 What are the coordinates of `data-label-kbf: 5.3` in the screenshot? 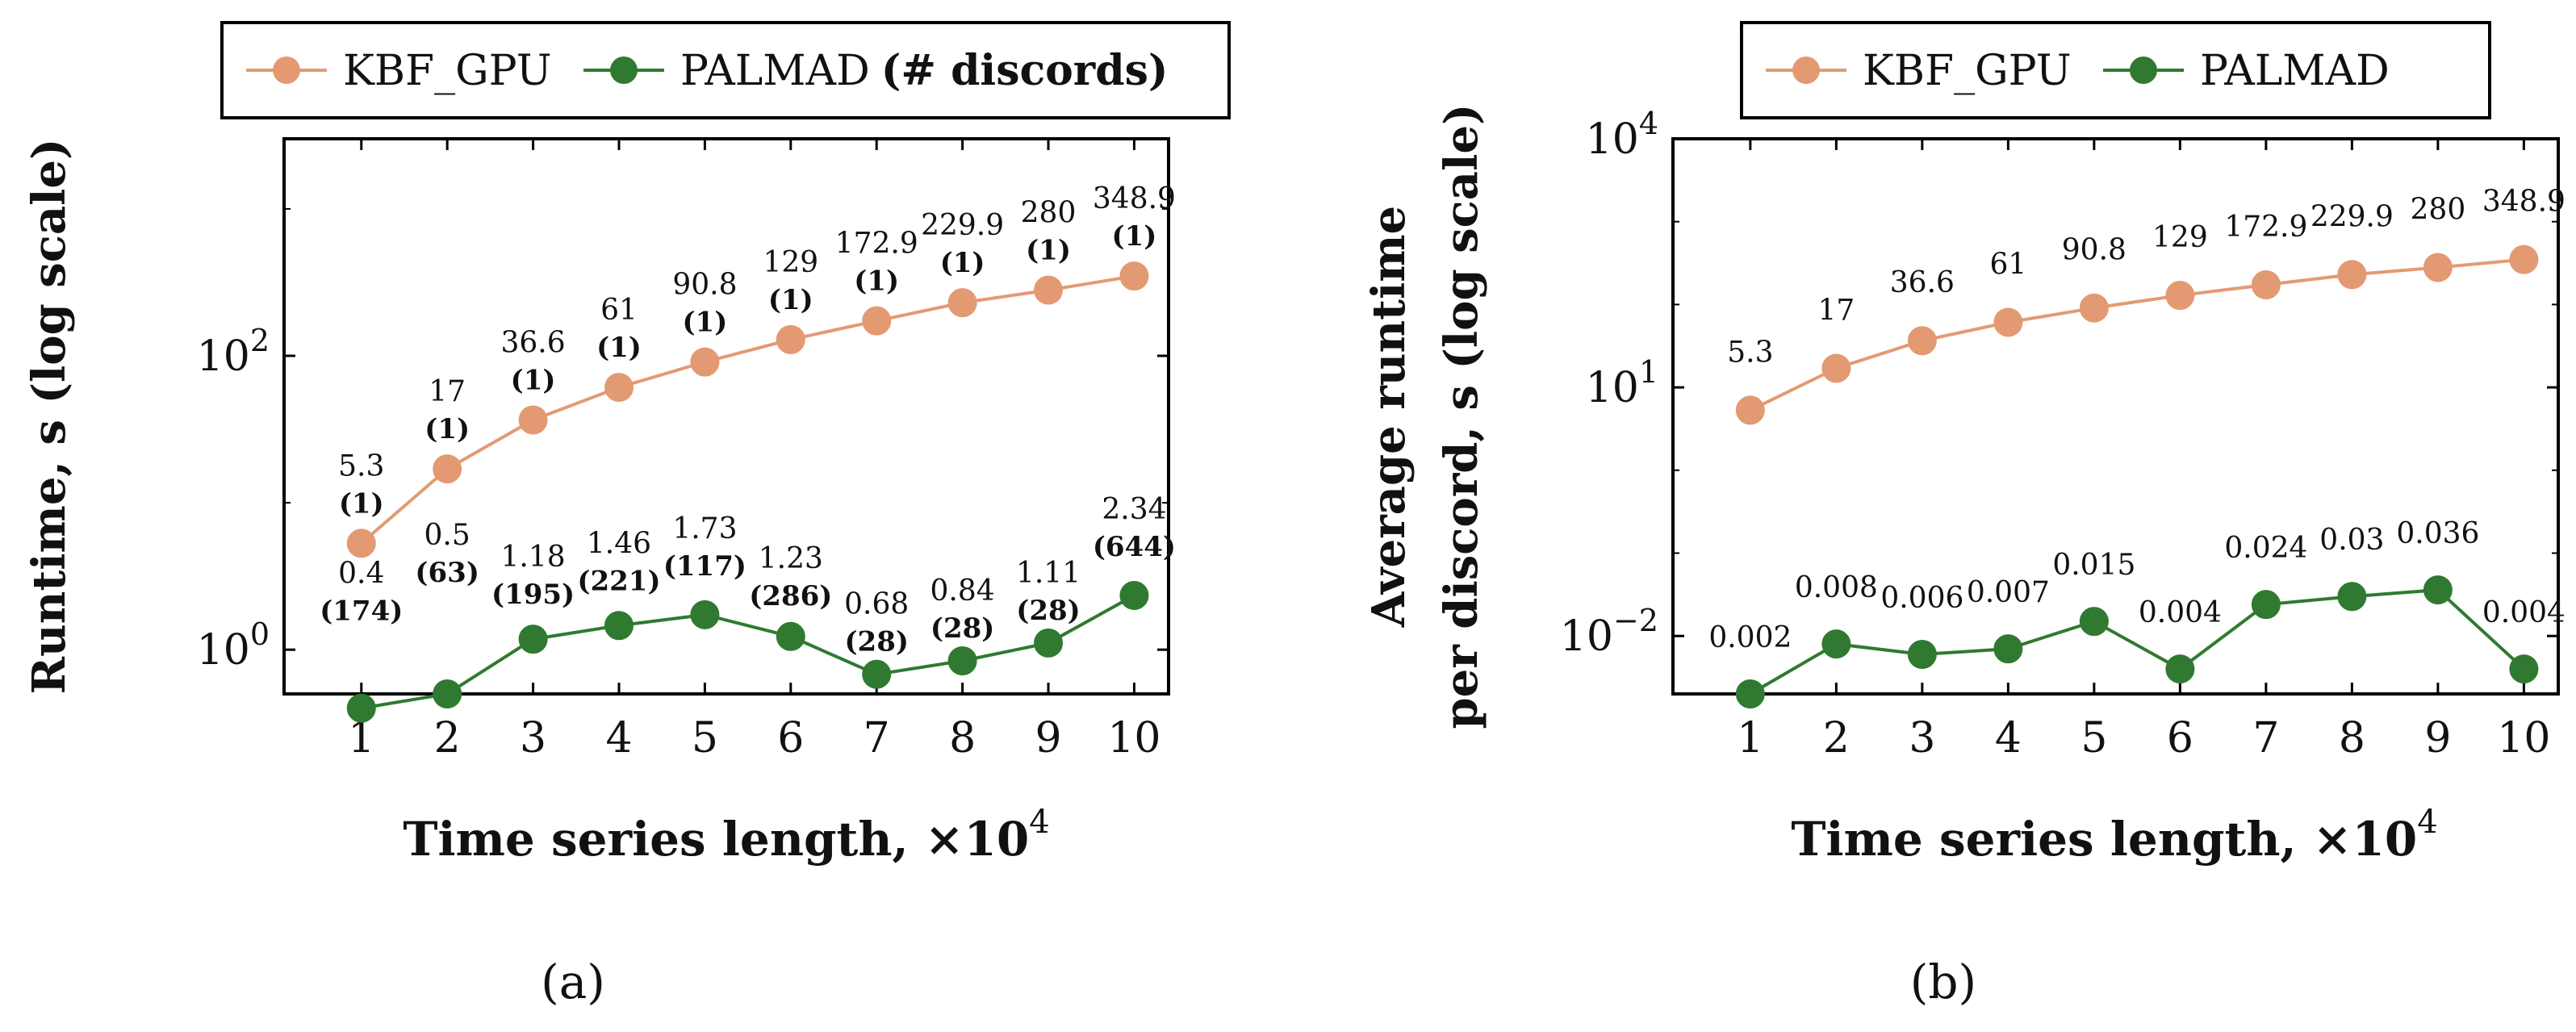 It's located at (361, 466).